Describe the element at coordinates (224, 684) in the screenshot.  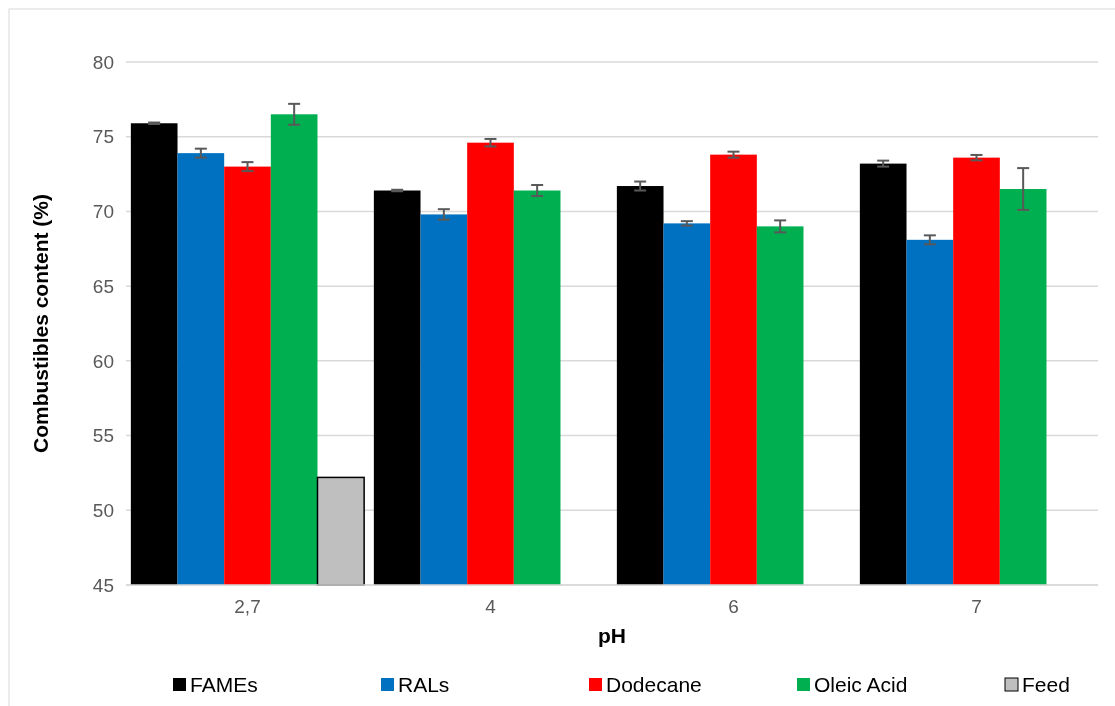
I see `legend-label: FAMEs` at that location.